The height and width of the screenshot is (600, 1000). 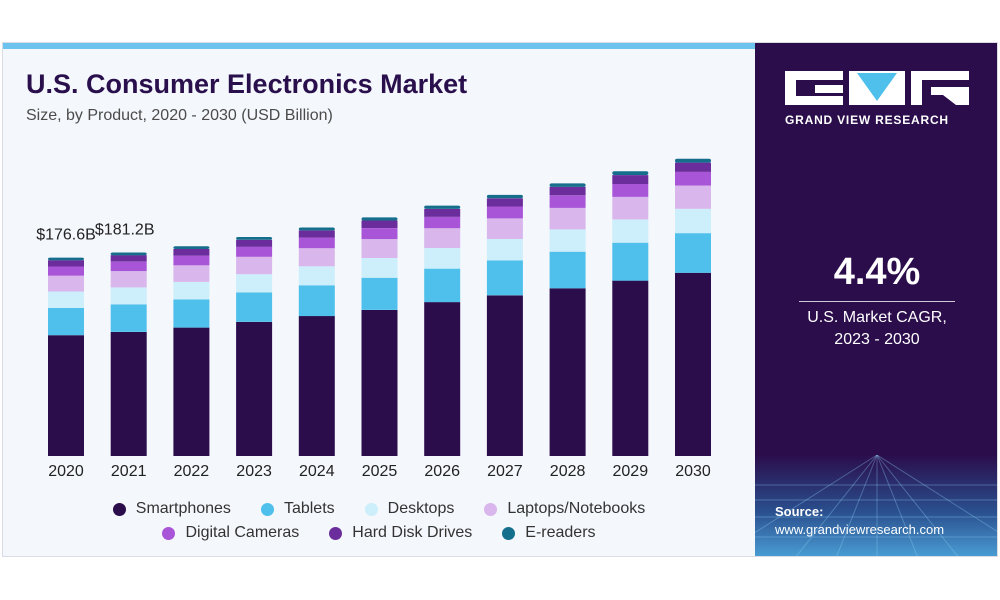 I want to click on bar-2028-desktops, so click(x=567, y=240).